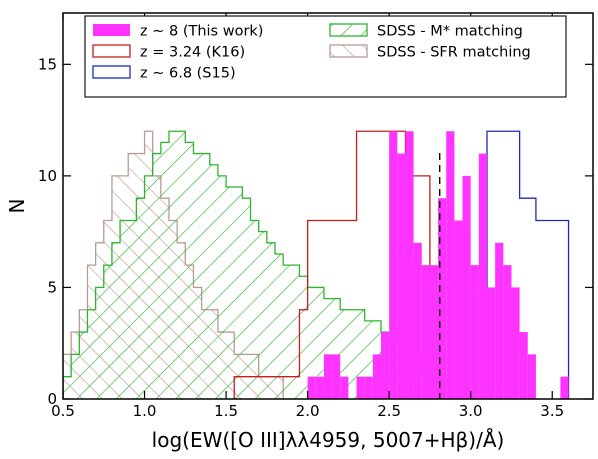 This screenshot has height=459, width=598. Describe the element at coordinates (52, 399) in the screenshot. I see `y-tick-label: 0` at that location.